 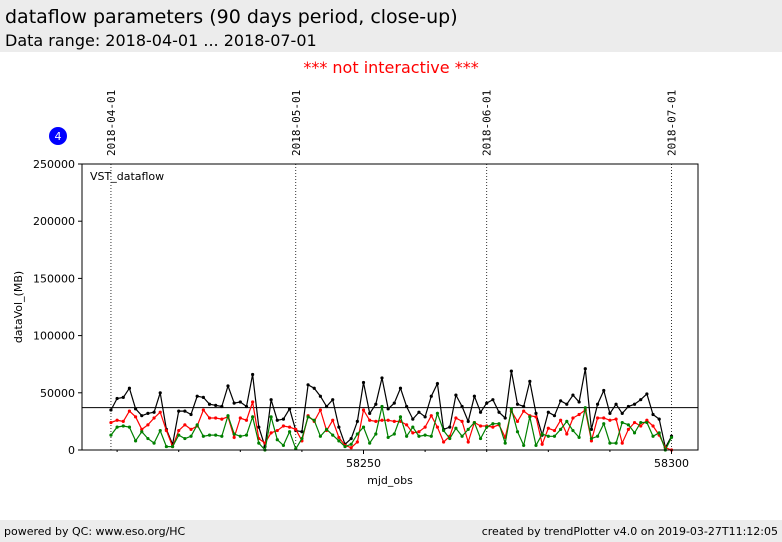 I want to click on date-marker-label-3: 2018-07-01, so click(x=672, y=123).